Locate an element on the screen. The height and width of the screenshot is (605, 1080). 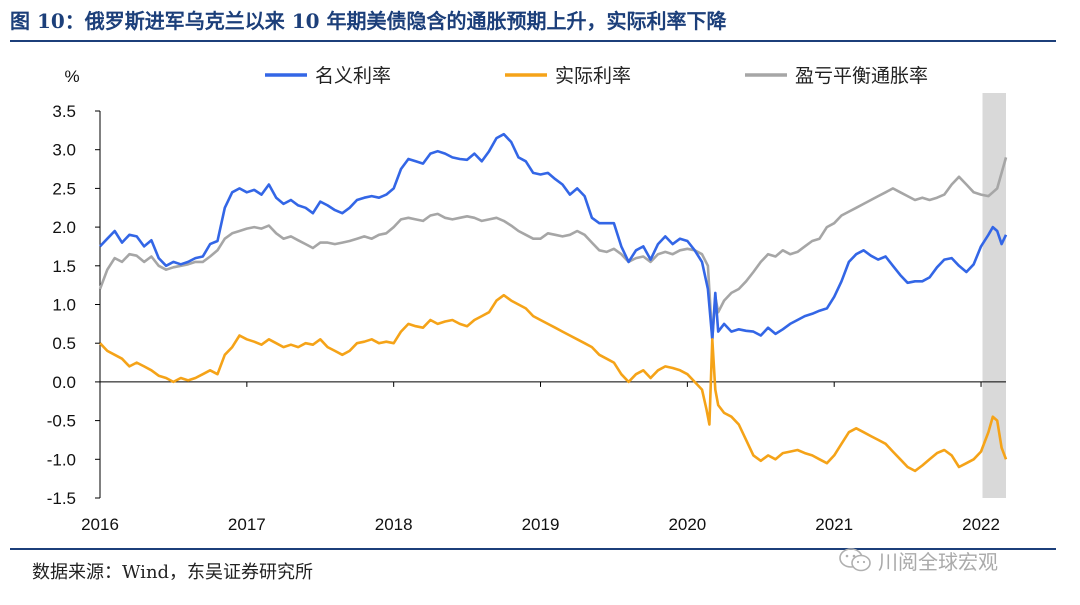
title-divider is located at coordinates (533, 41).